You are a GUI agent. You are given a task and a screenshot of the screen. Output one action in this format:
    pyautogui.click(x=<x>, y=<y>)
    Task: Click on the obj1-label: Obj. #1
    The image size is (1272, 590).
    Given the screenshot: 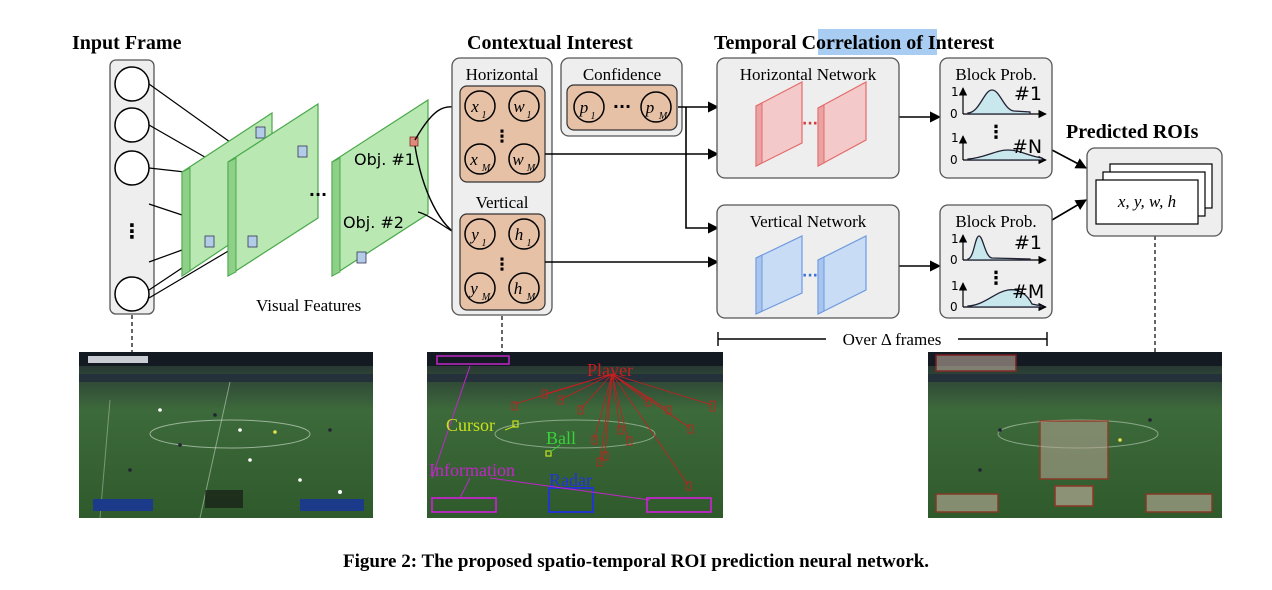 What is the action you would take?
    pyautogui.click(x=384, y=159)
    